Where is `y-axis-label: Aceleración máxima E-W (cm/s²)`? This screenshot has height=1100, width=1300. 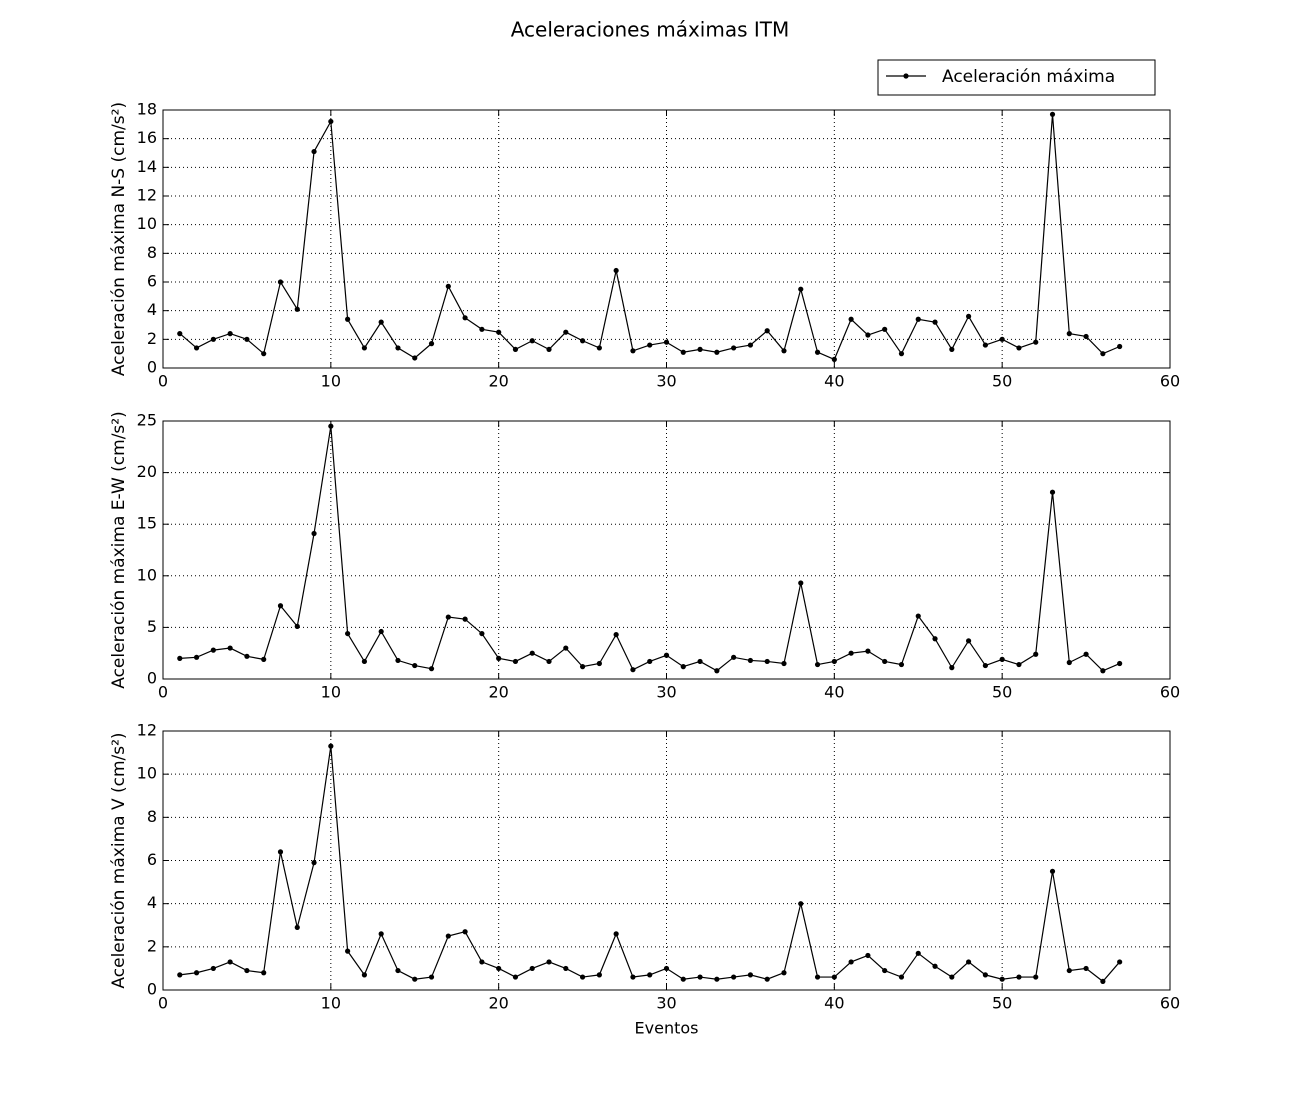 y-axis-label: Aceleración máxima E-W (cm/s²) is located at coordinates (119, 550).